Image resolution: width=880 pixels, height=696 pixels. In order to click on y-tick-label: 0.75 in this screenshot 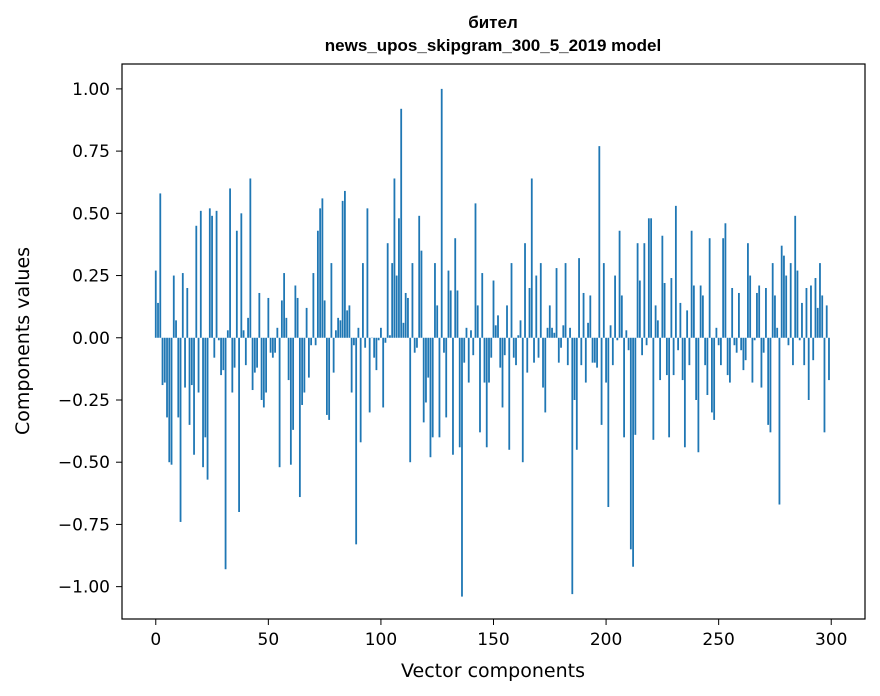, I will do `click(91, 152)`.